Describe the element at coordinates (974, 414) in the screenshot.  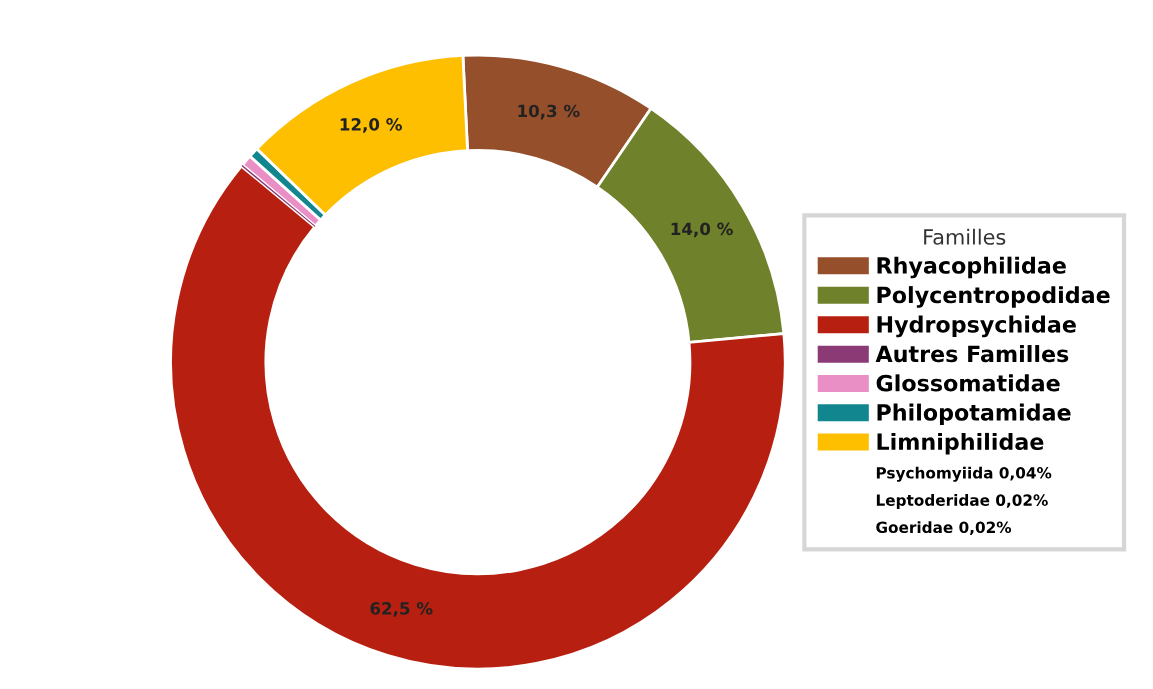
I see `legend-label: Philopotamidae` at that location.